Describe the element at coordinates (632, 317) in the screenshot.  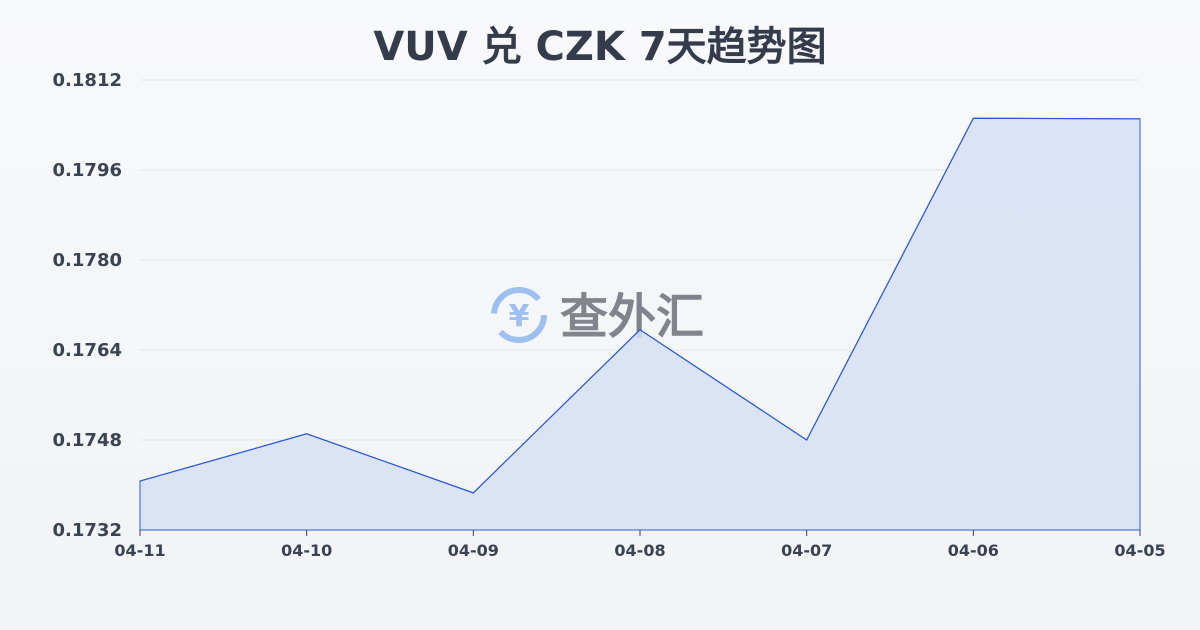
I see `watermark-text: 查外汇` at that location.